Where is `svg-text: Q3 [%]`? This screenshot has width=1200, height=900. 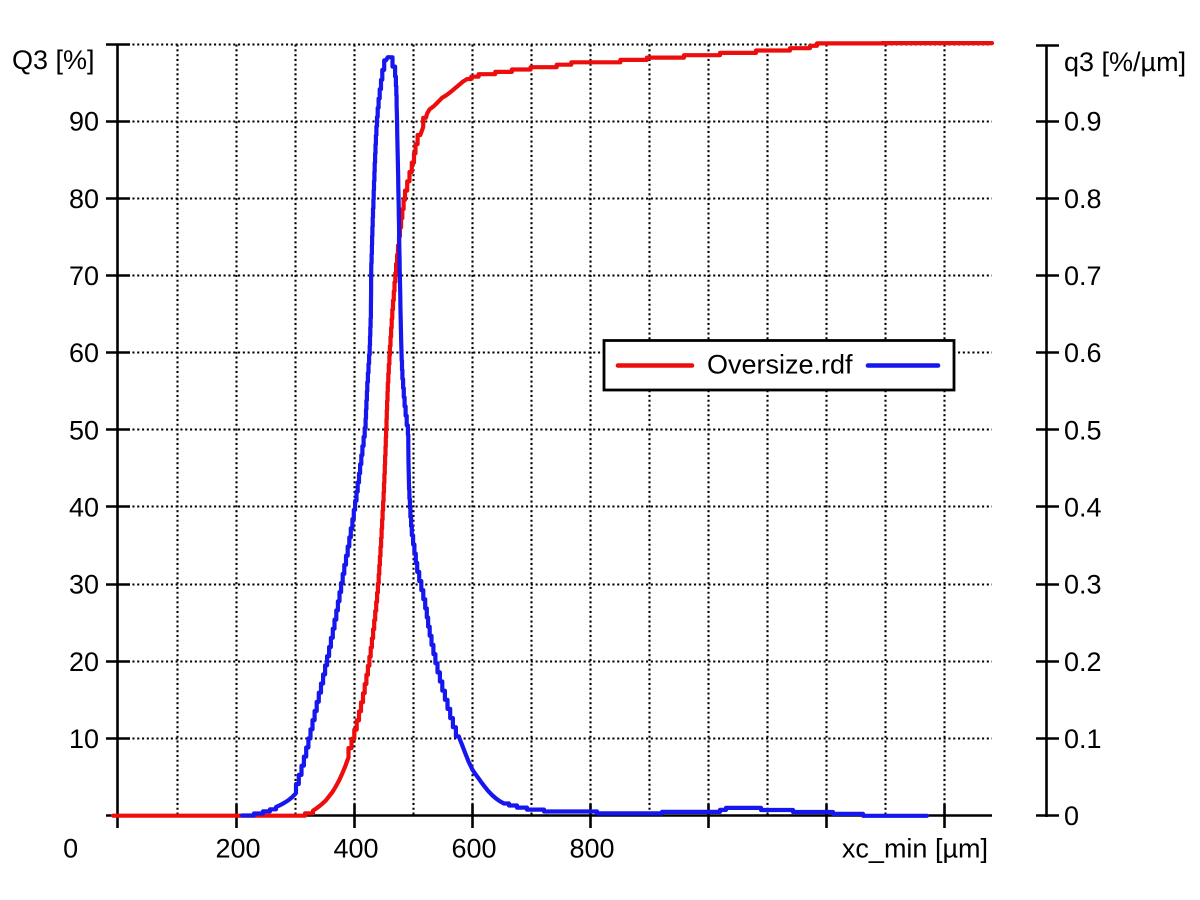
svg-text: Q3 [%] is located at coordinates (53, 60).